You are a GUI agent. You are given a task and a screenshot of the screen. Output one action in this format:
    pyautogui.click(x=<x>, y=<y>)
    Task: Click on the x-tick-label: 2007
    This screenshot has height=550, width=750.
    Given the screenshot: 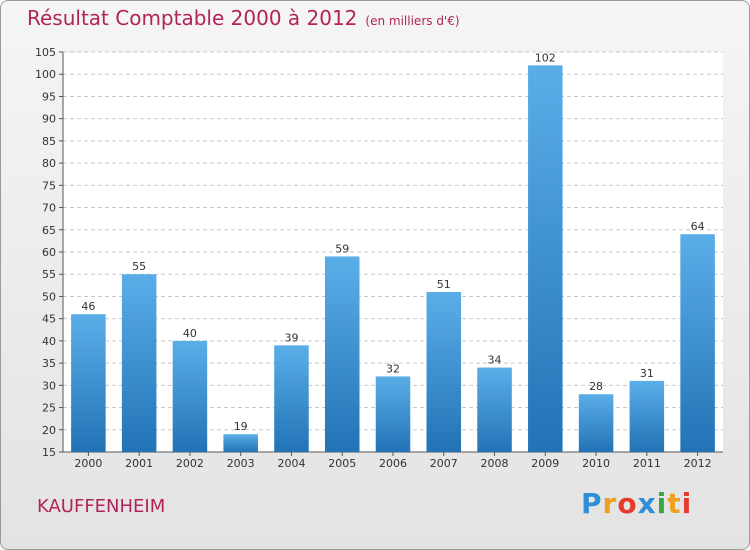 What is the action you would take?
    pyautogui.click(x=444, y=463)
    